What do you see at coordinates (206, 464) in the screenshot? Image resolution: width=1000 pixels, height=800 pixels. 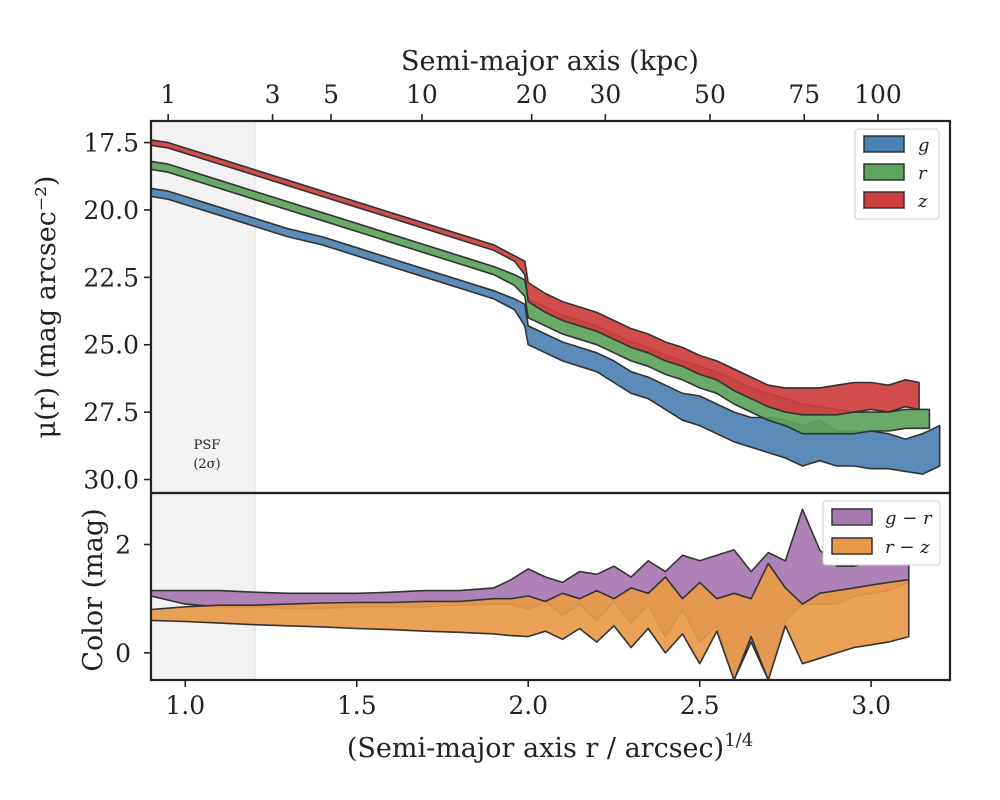 I see `psf-sigma-label: (2σ)` at bounding box center [206, 464].